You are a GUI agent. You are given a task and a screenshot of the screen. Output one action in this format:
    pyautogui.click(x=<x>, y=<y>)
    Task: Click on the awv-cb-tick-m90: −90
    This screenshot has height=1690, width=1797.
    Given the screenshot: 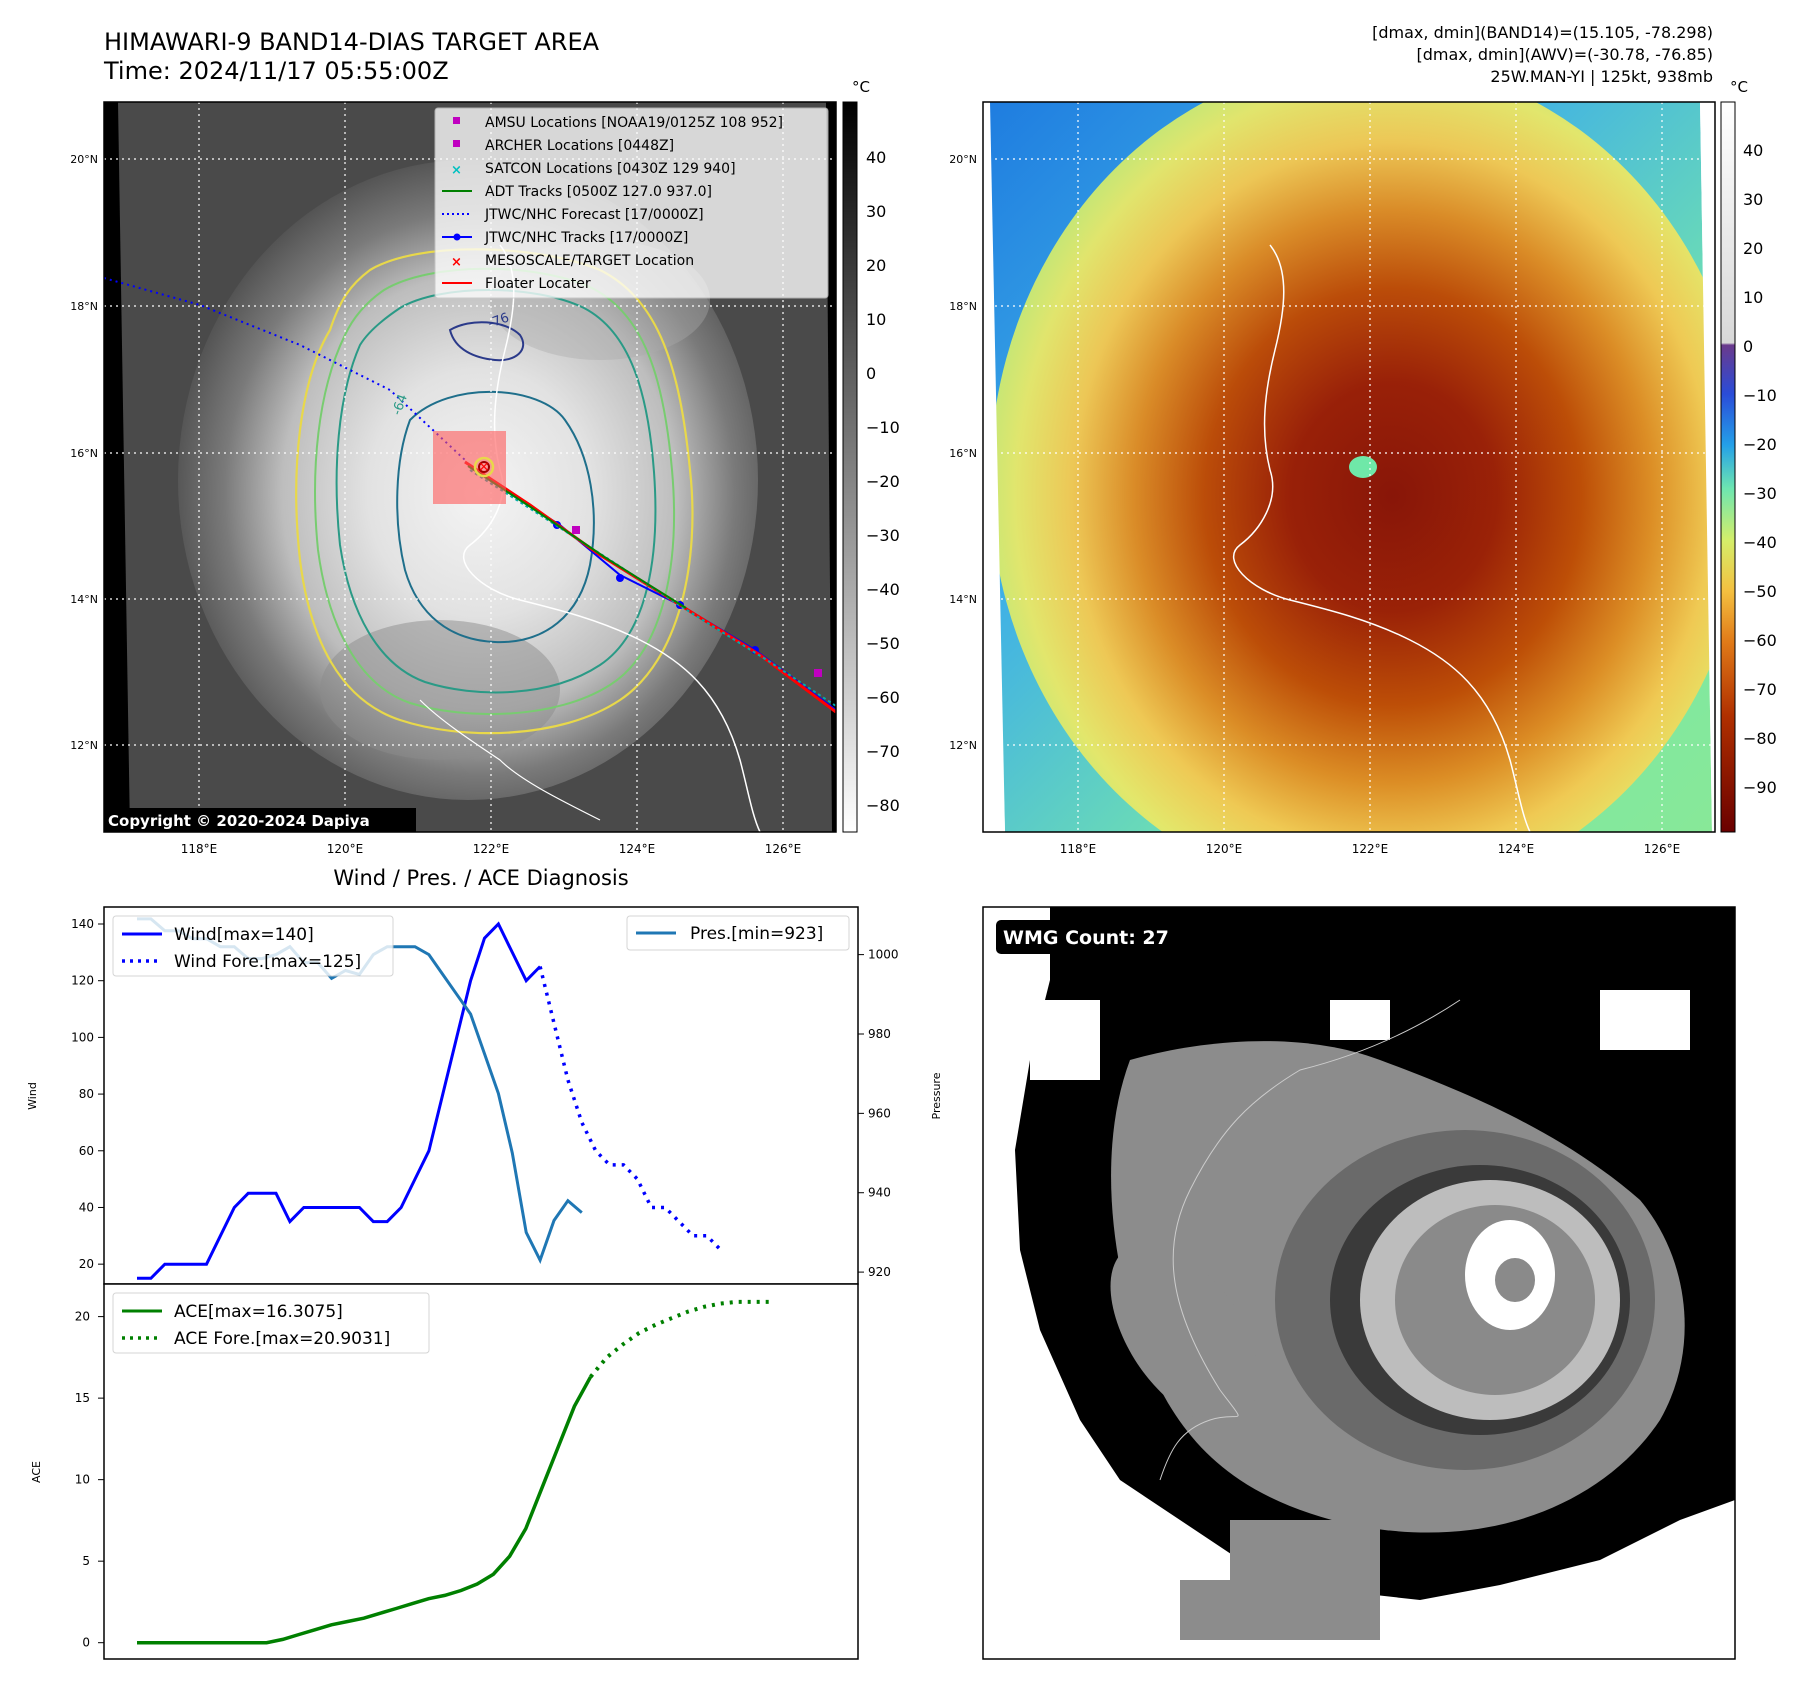 What is the action you would take?
    pyautogui.click(x=1760, y=787)
    